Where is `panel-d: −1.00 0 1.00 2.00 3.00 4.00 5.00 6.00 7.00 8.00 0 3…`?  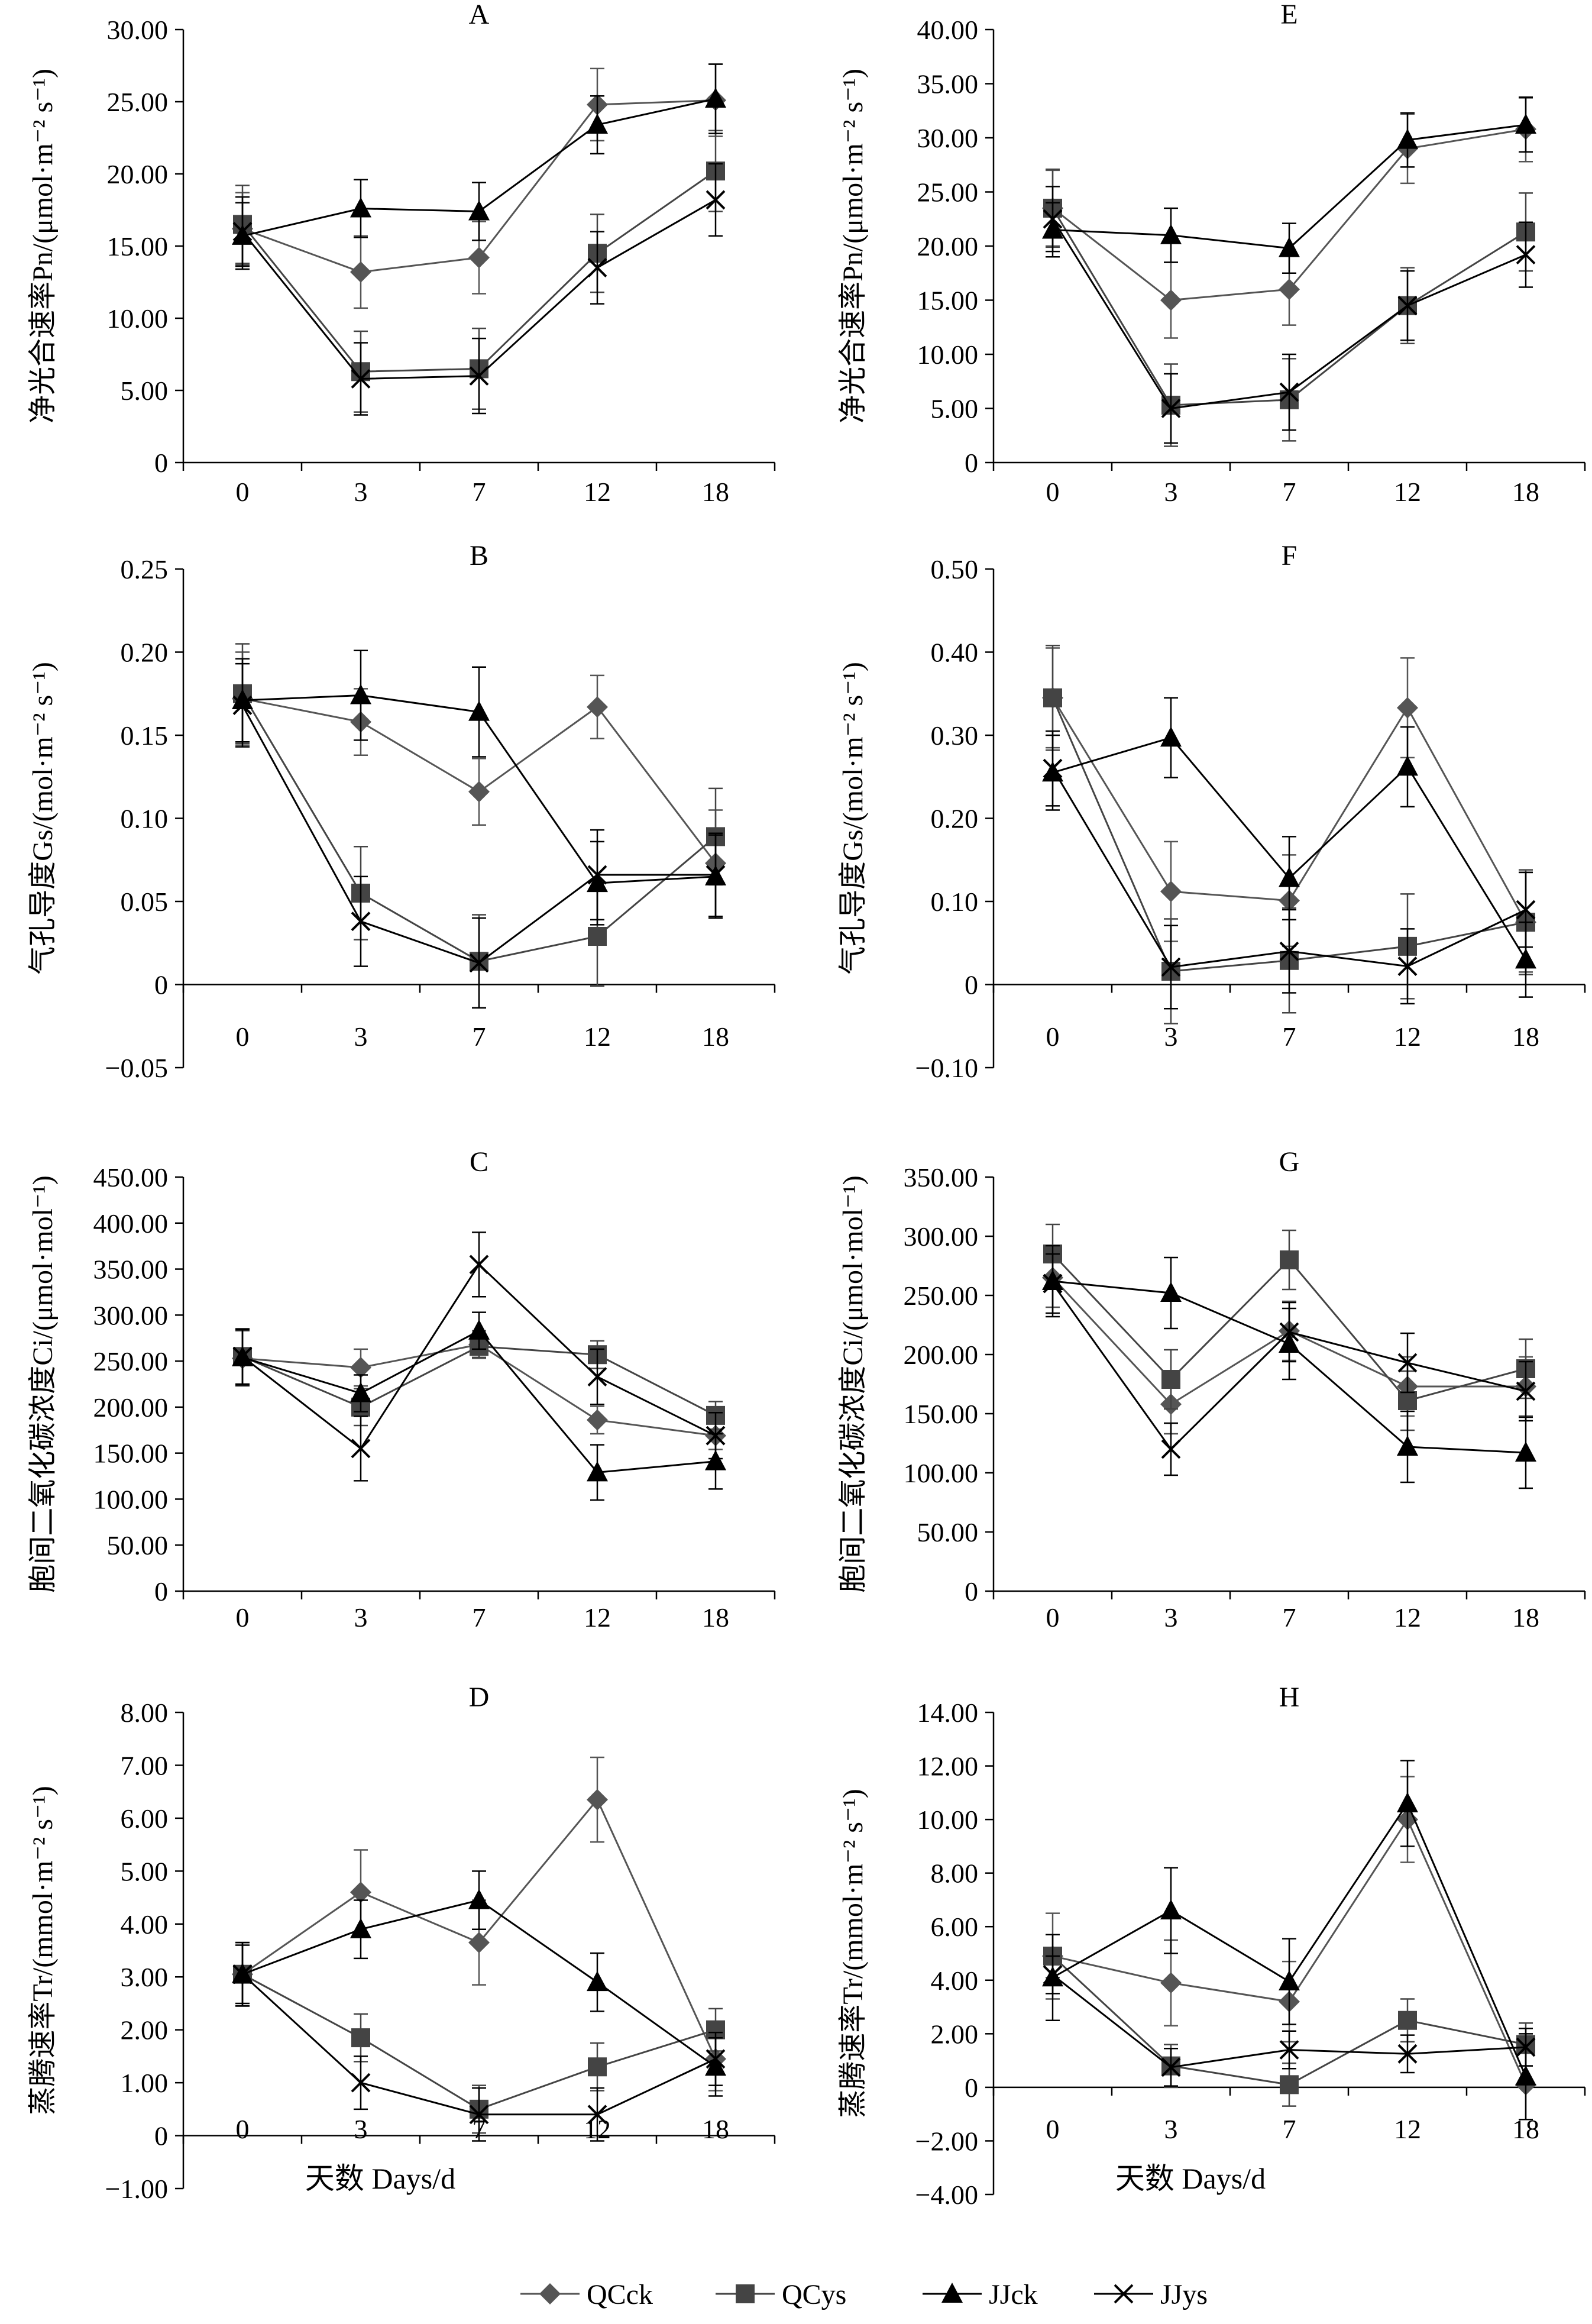 panel-d: −1.00 0 1.00 2.00 3.00 4.00 5.00 6.00 7.00 8.00 0 3… is located at coordinates (401, 1943).